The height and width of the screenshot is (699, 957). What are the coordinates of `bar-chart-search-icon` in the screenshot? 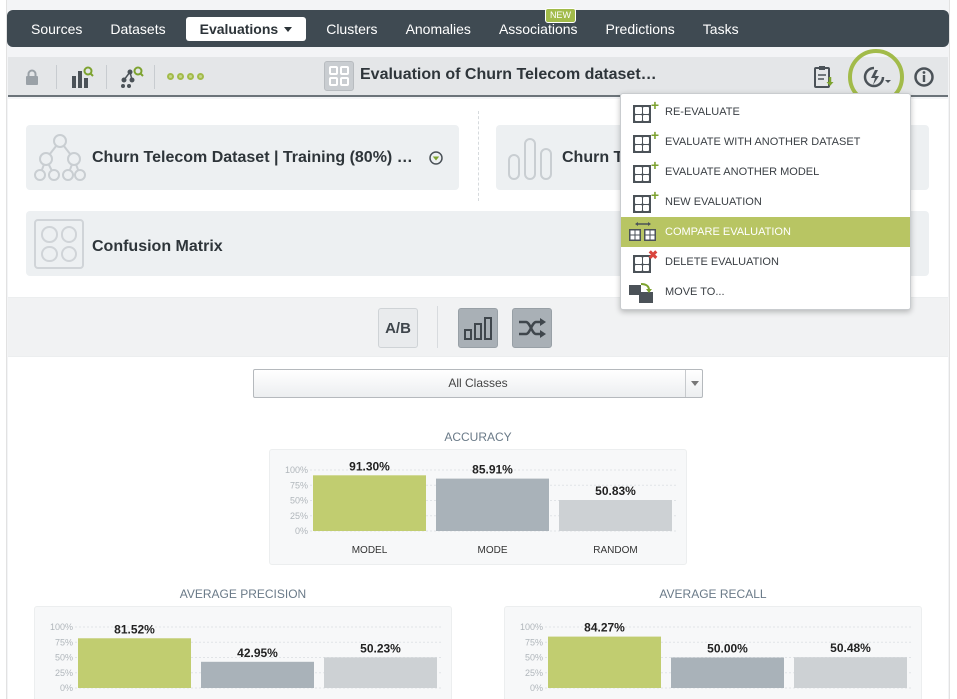 It's located at (82, 77).